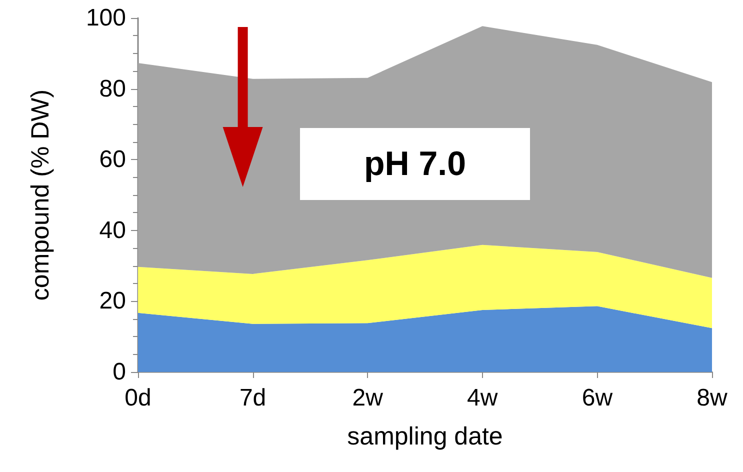 Image resolution: width=743 pixels, height=472 pixels. Describe the element at coordinates (138, 398) in the screenshot. I see `x-tick-label: 0d` at that location.